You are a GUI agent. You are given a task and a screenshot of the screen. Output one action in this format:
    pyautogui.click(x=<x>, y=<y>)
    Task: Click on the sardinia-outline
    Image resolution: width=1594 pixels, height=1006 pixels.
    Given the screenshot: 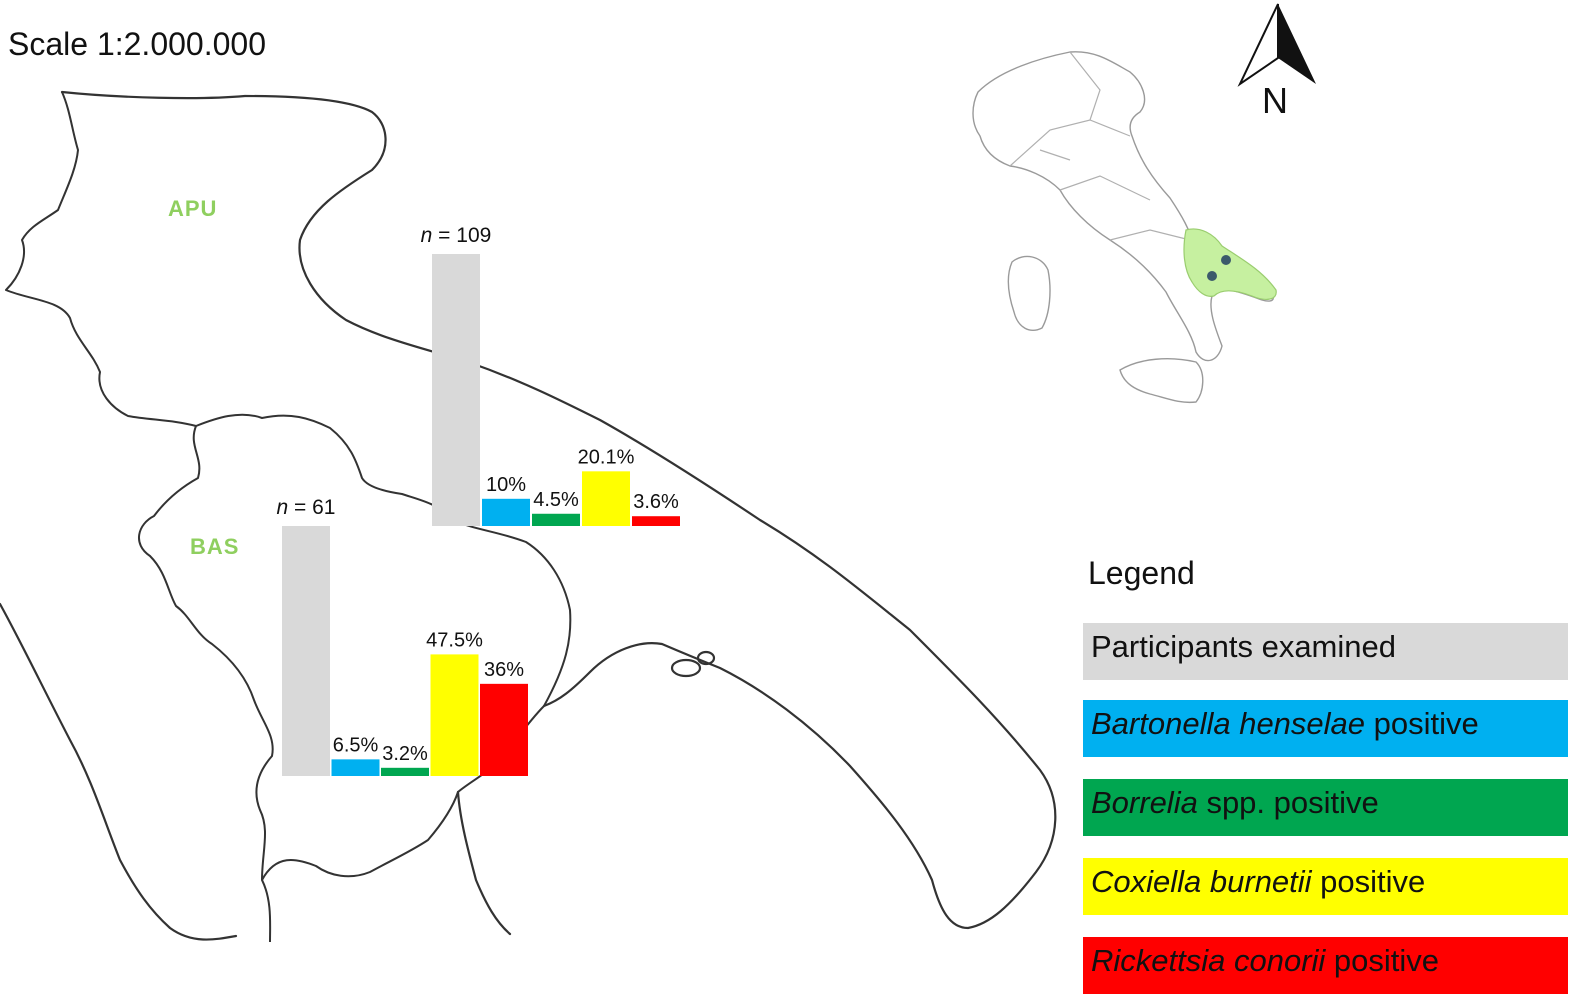 What is the action you would take?
    pyautogui.click(x=1029, y=293)
    